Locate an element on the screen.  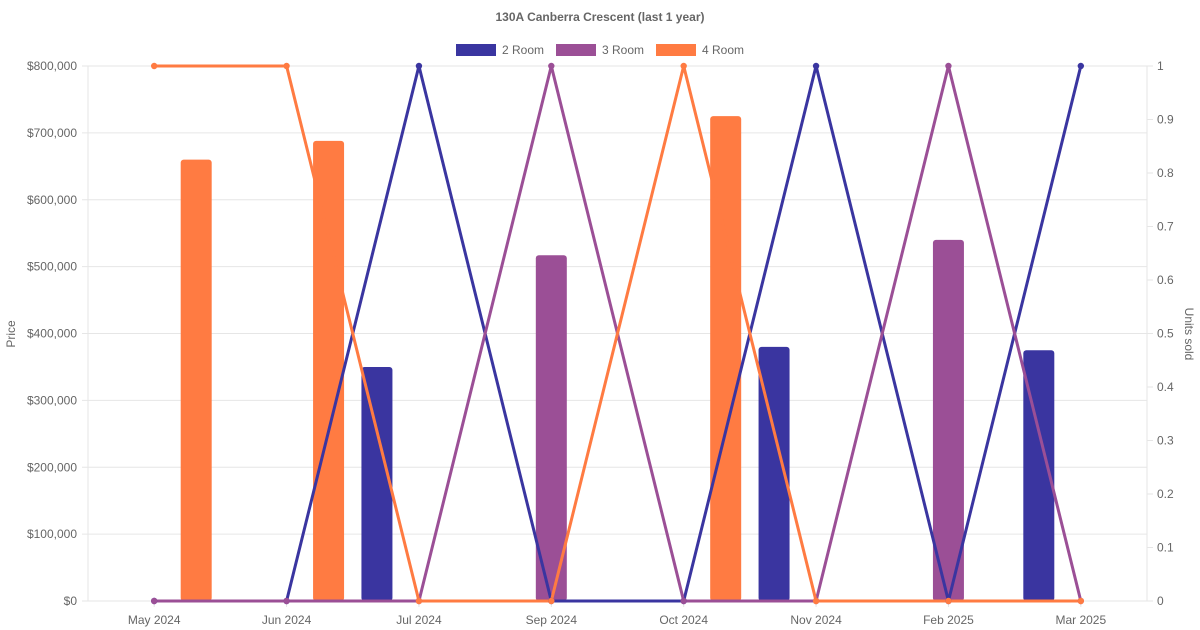
y-left-tick-label: $700,000 is located at coordinates (52, 133).